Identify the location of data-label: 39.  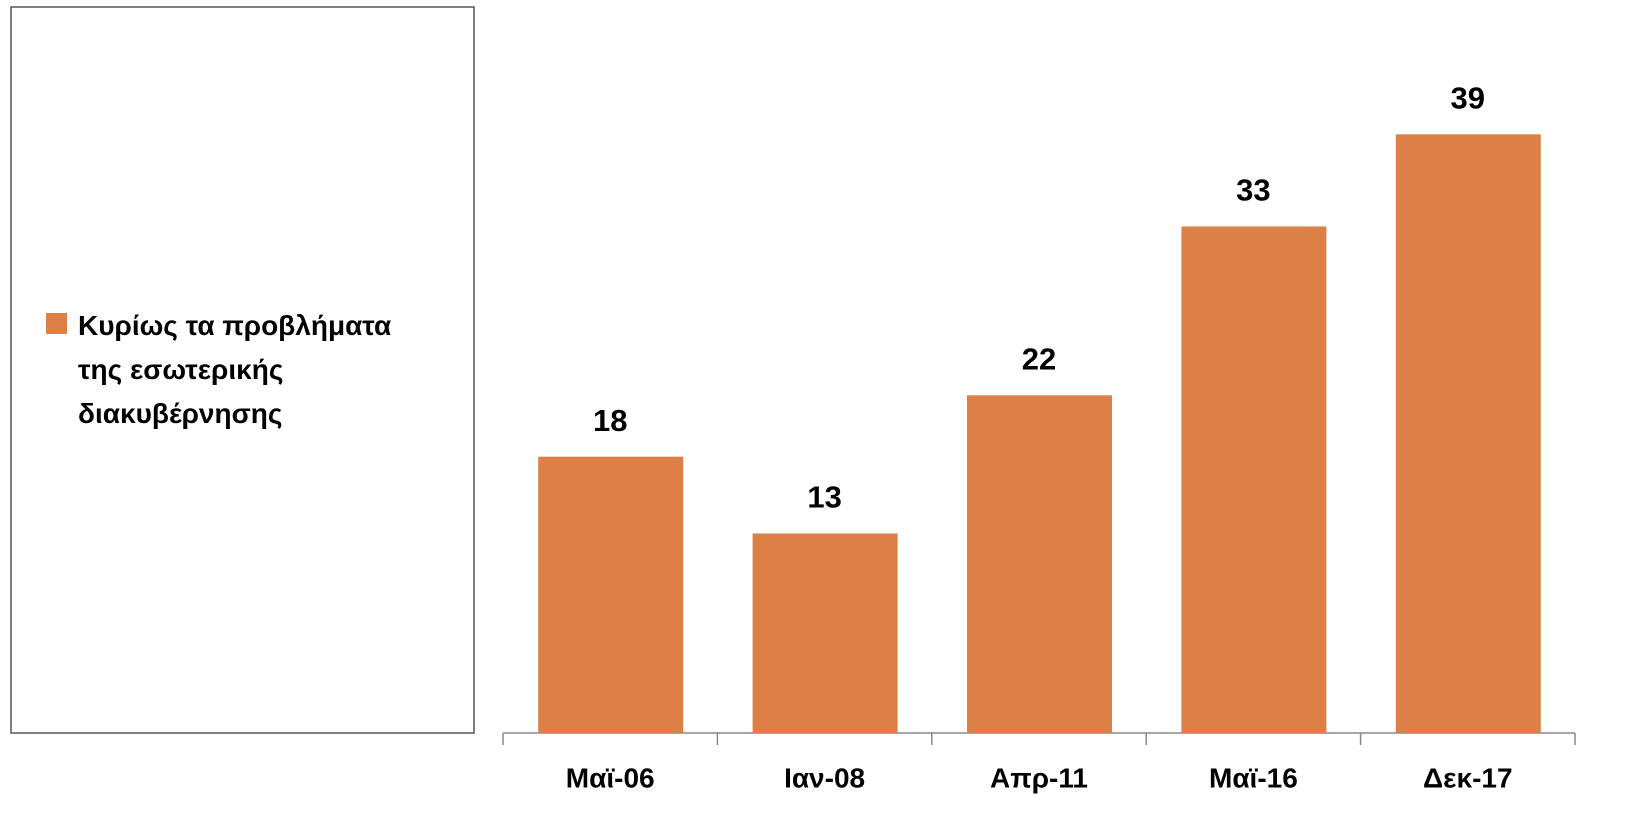
(1468, 98).